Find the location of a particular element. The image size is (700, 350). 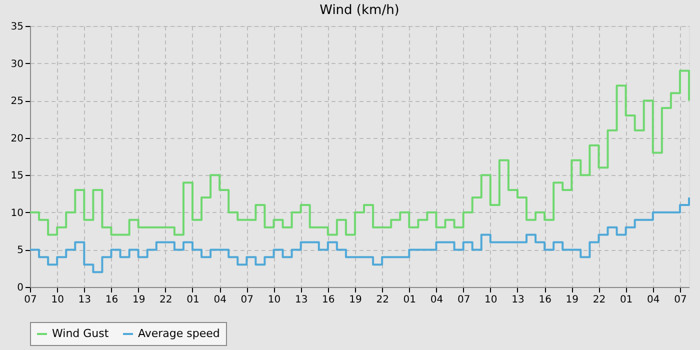

legend-label: Average speed is located at coordinates (179, 333).